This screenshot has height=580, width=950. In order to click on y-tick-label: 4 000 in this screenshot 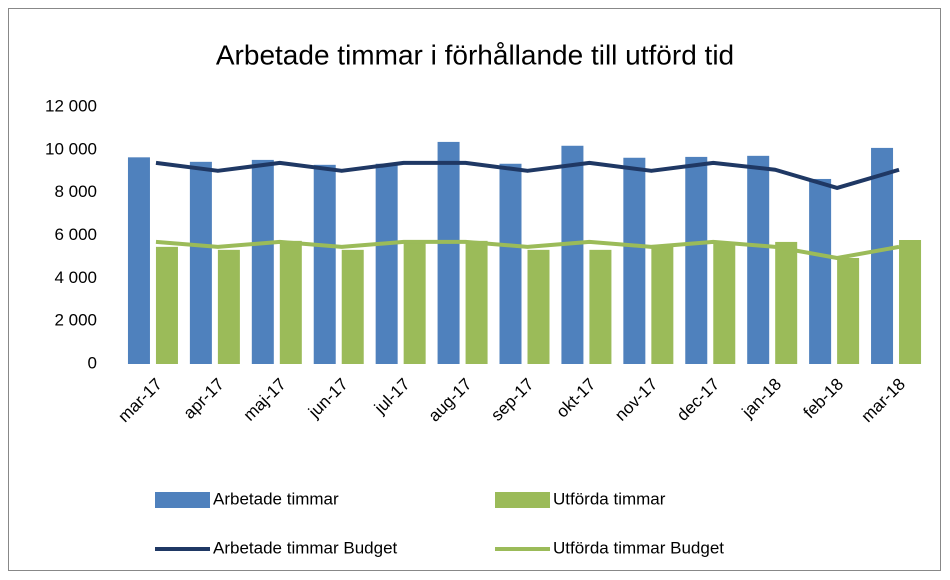, I will do `click(75, 277)`.